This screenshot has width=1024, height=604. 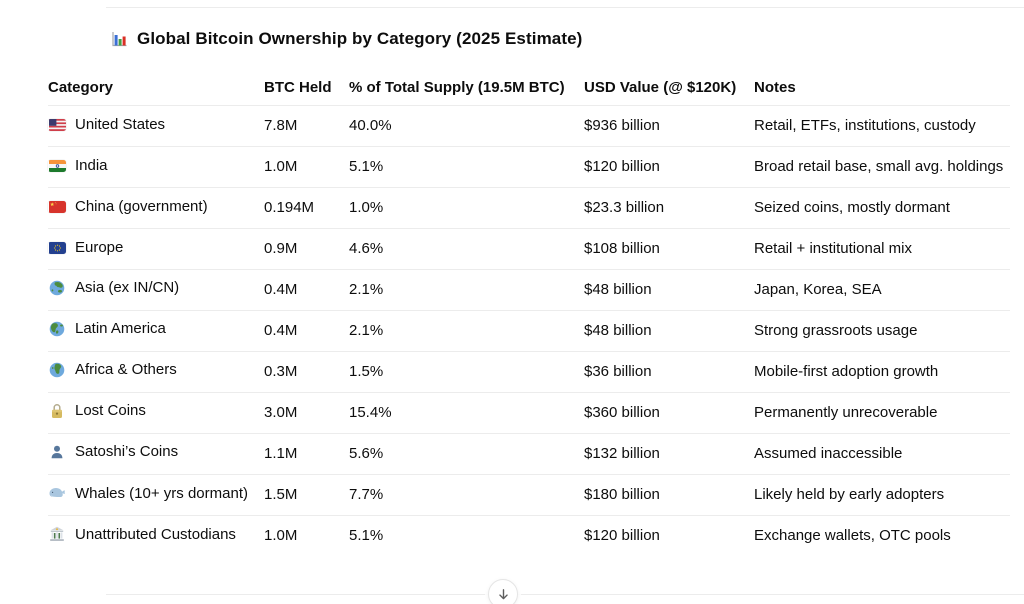 What do you see at coordinates (306, 413) in the screenshot?
I see `btc-held-value: 3.0M` at bounding box center [306, 413].